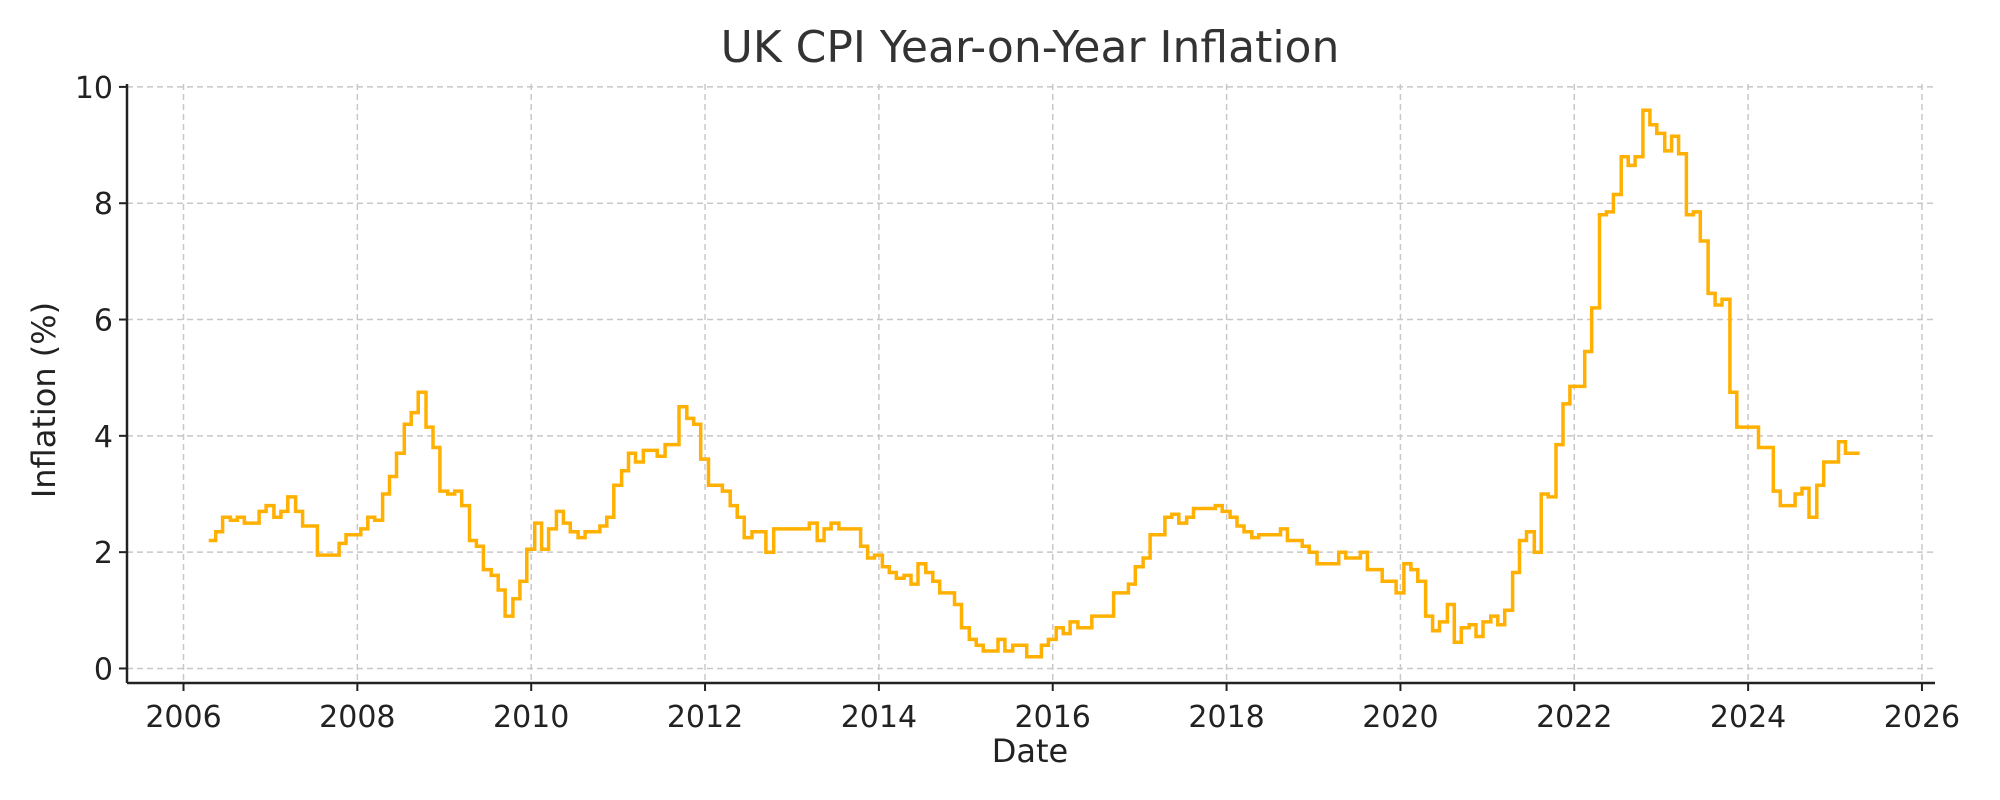 The width and height of the screenshot is (2000, 800). What do you see at coordinates (1922, 717) in the screenshot?
I see `x-tick-label: 2026` at bounding box center [1922, 717].